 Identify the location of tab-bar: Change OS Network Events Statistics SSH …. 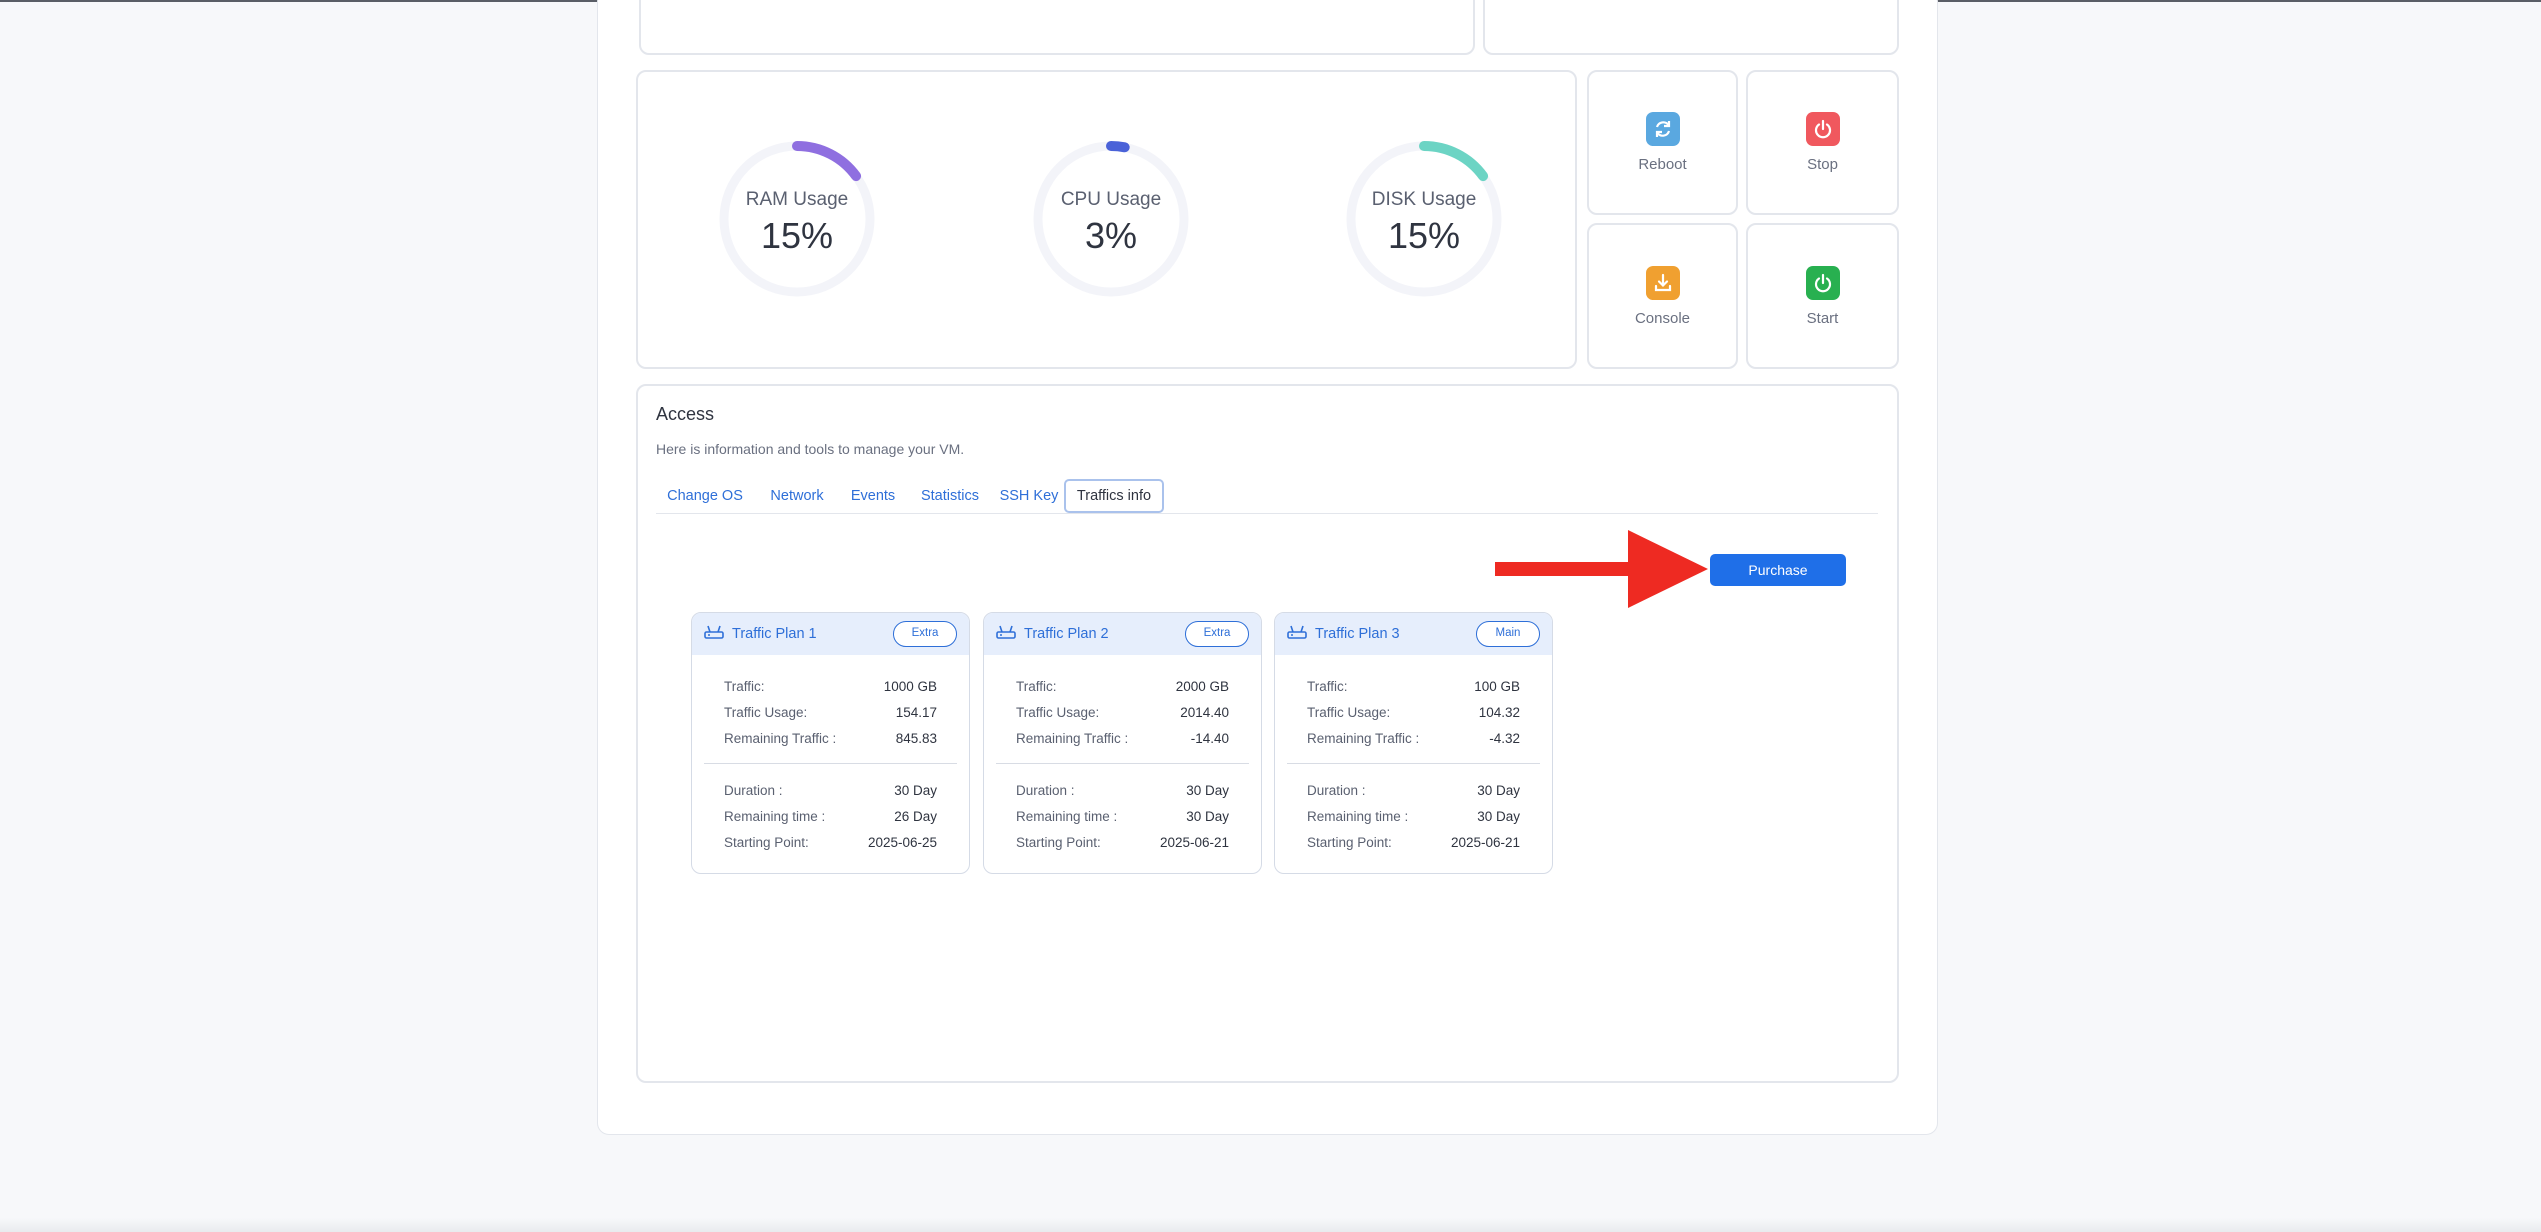
(1267, 496).